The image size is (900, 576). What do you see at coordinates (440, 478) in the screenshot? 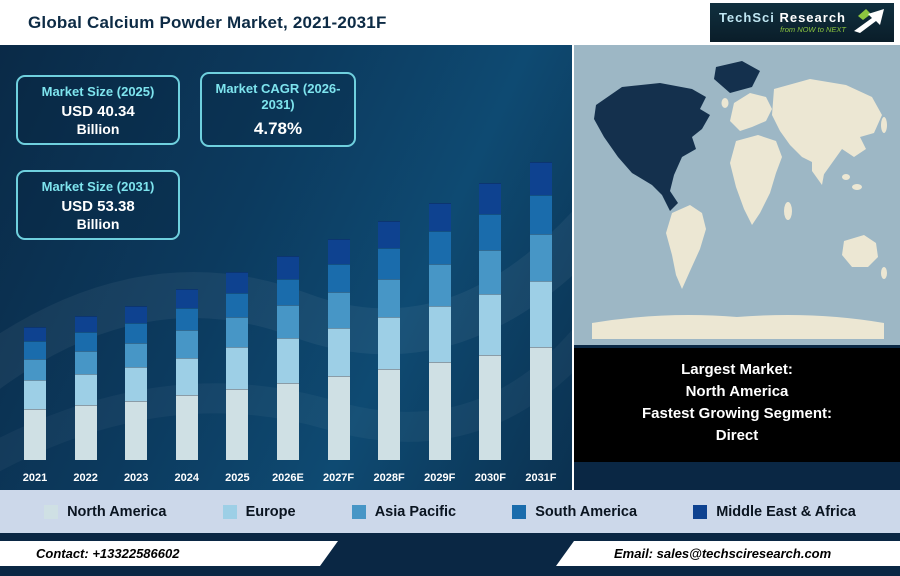
I see `x-axis-label: 2029F` at bounding box center [440, 478].